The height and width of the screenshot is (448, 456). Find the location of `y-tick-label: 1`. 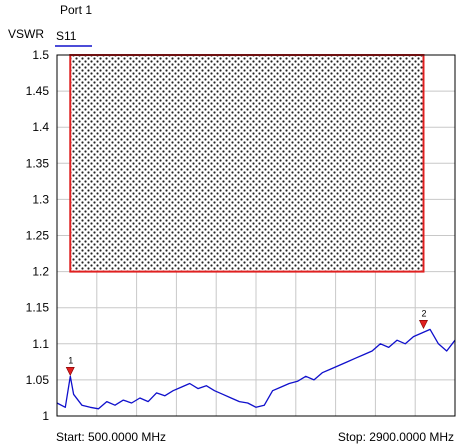

y-tick-label: 1 is located at coordinates (45, 416).